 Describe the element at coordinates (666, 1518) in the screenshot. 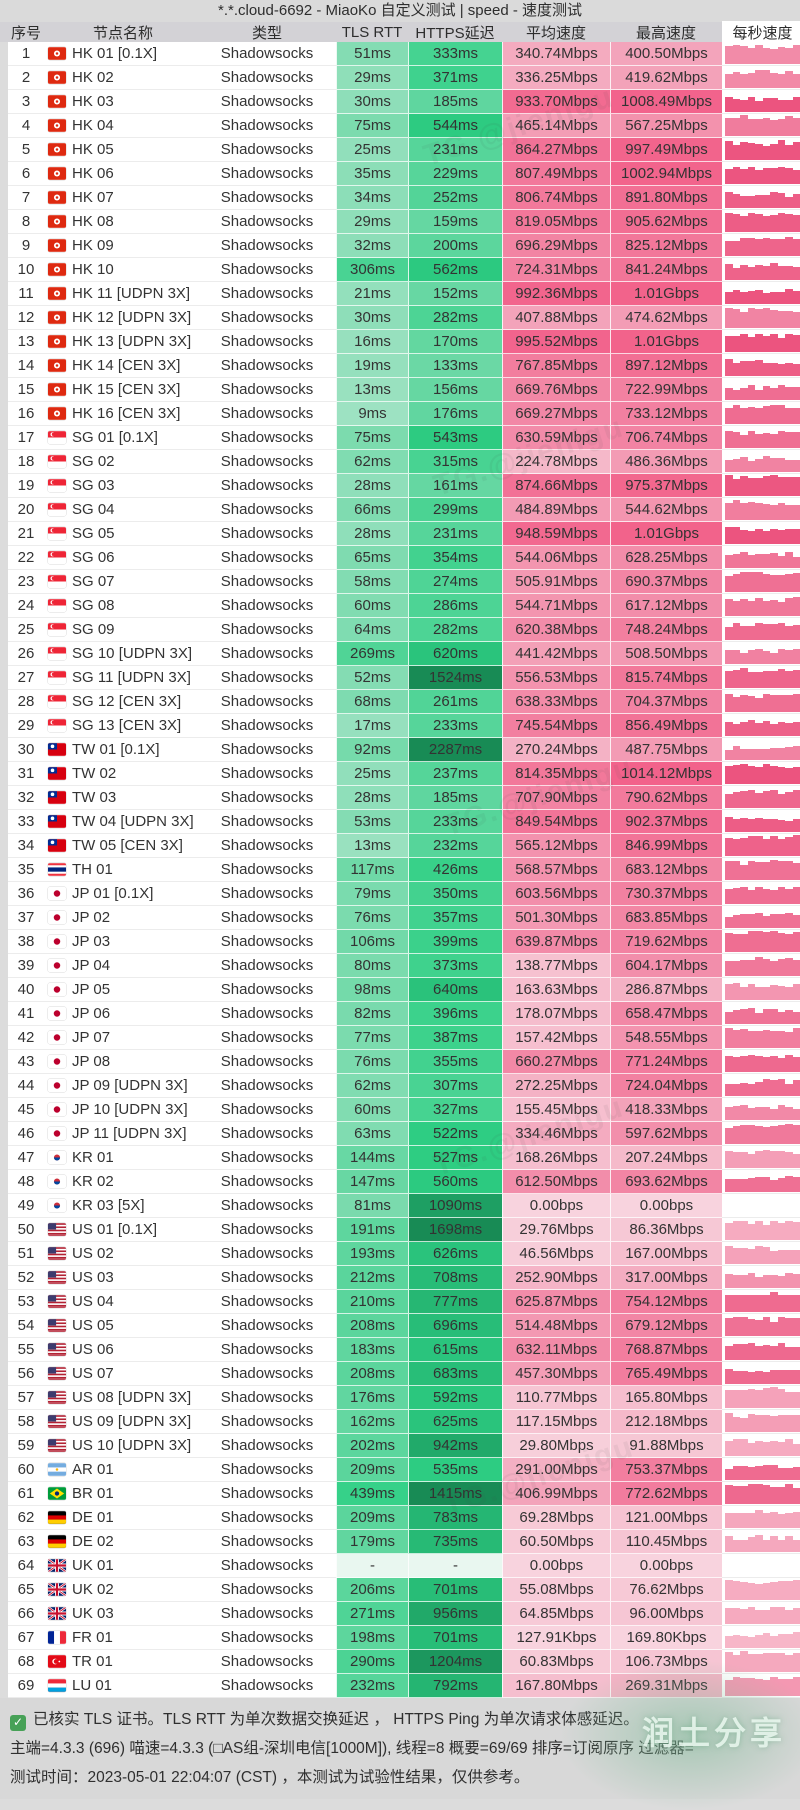

I see `max-speed-value: 121.00Mbps` at that location.